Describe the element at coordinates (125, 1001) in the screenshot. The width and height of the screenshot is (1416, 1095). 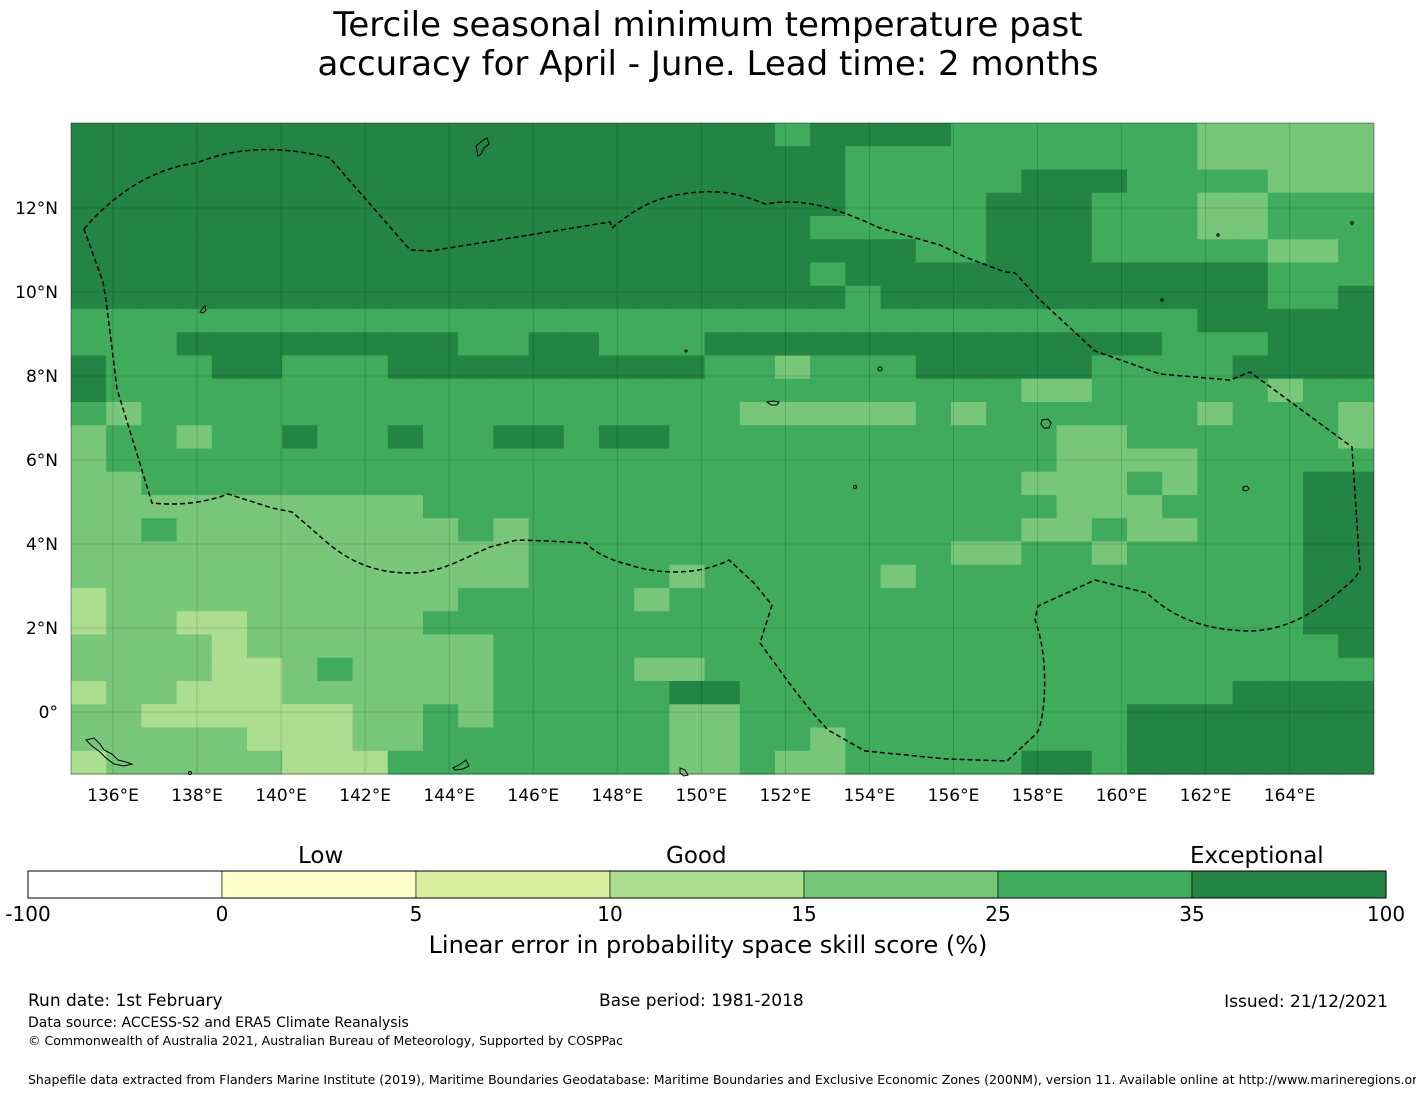
I see `run-date: Run date: 1st February` at that location.